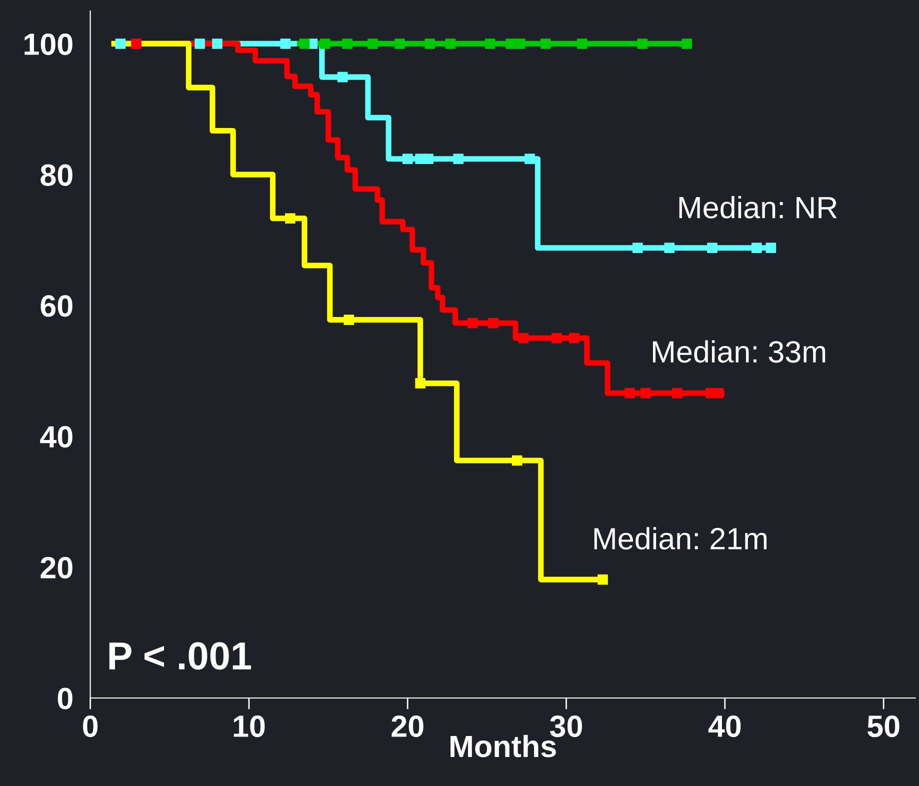 The height and width of the screenshot is (786, 919). What do you see at coordinates (739, 351) in the screenshot?
I see `annotation: Median: 33m` at bounding box center [739, 351].